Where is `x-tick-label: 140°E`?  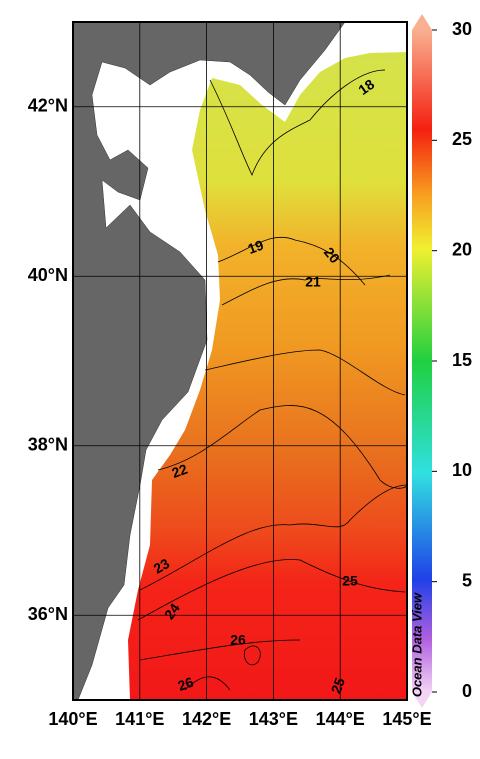 x-tick-label: 140°E is located at coordinates (72, 719).